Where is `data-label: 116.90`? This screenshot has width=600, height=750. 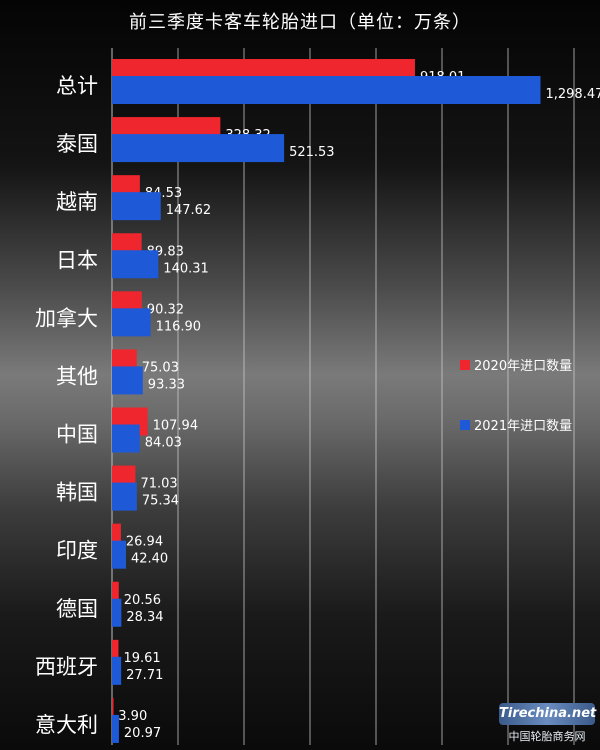 data-label: 116.90 is located at coordinates (179, 326).